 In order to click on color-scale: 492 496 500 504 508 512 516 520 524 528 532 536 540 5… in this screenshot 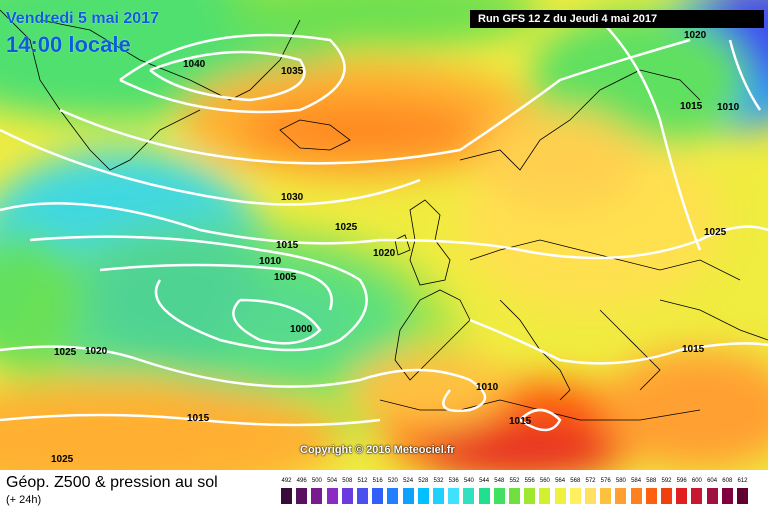, I will do `click(517, 493)`.